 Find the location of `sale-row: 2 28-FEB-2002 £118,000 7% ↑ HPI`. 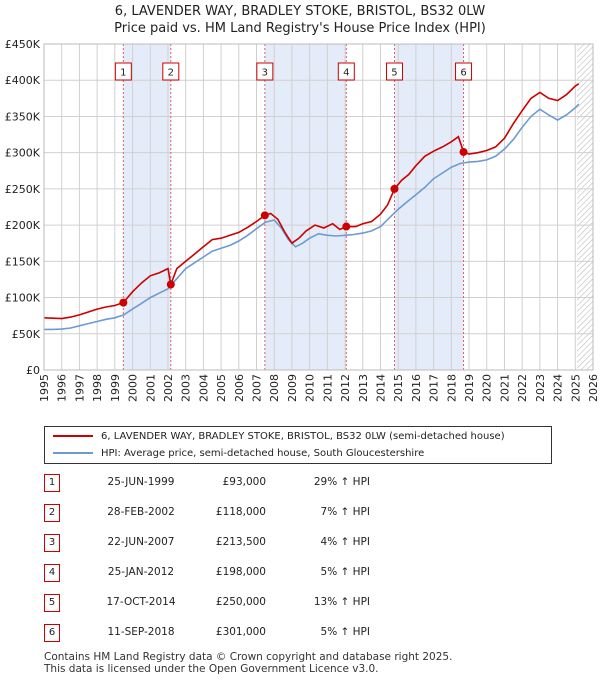

sale-row: 2 28-FEB-2002 £118,000 7% ↑ HPI is located at coordinates (300, 514).